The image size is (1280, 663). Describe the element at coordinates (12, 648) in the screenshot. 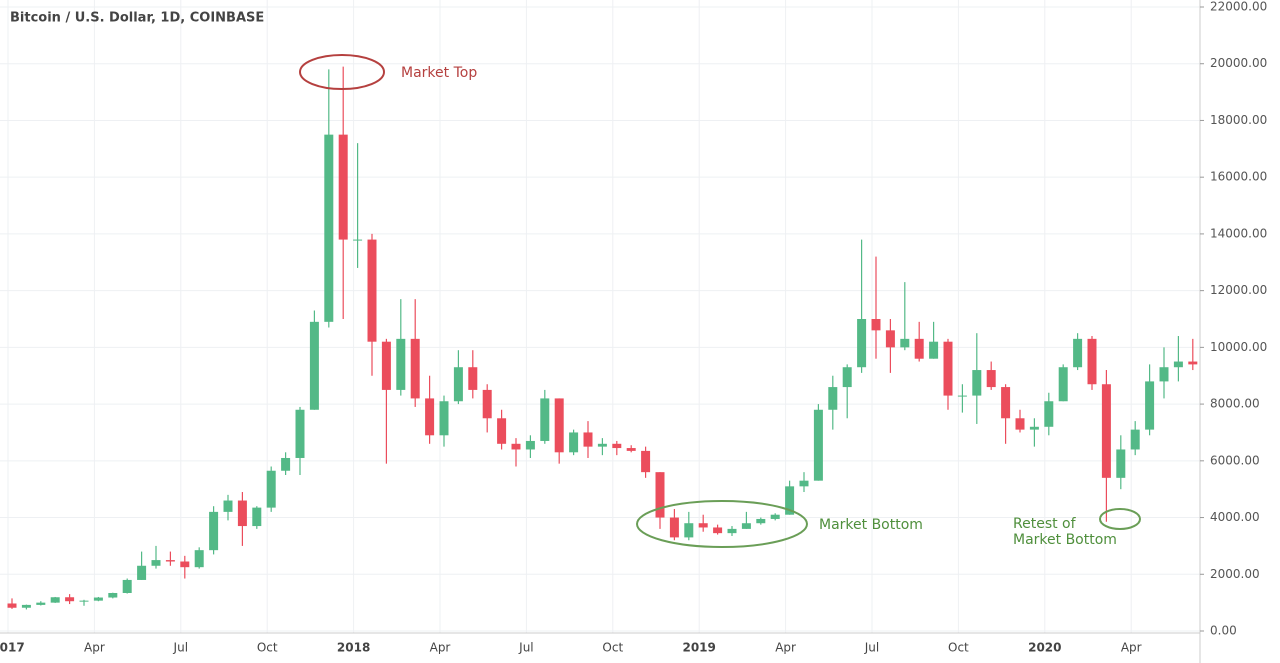

I see `x-tick-label: 2017` at that location.